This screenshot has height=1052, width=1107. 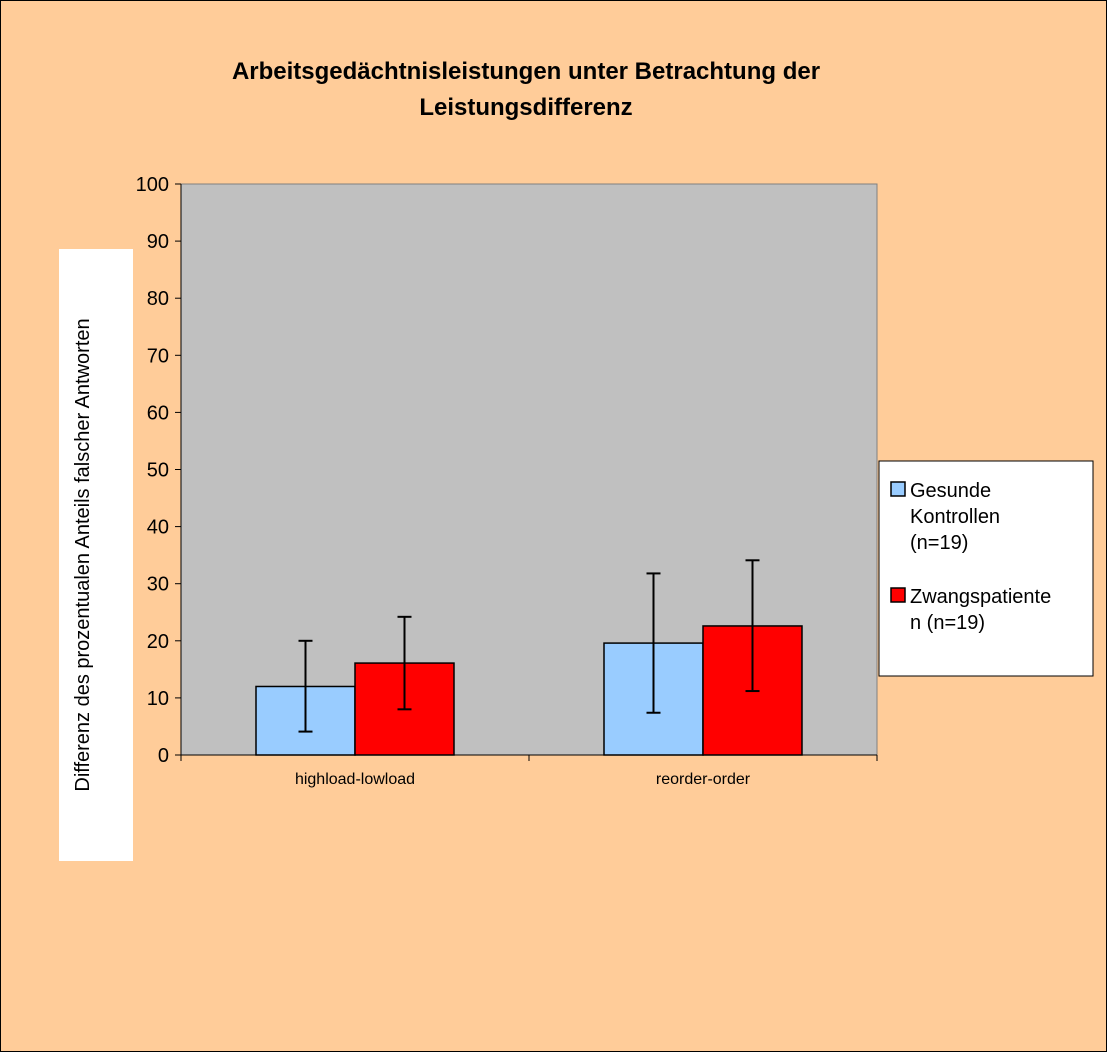 What do you see at coordinates (529, 771) in the screenshot?
I see `x-axis: highload-lowload reorder-order` at bounding box center [529, 771].